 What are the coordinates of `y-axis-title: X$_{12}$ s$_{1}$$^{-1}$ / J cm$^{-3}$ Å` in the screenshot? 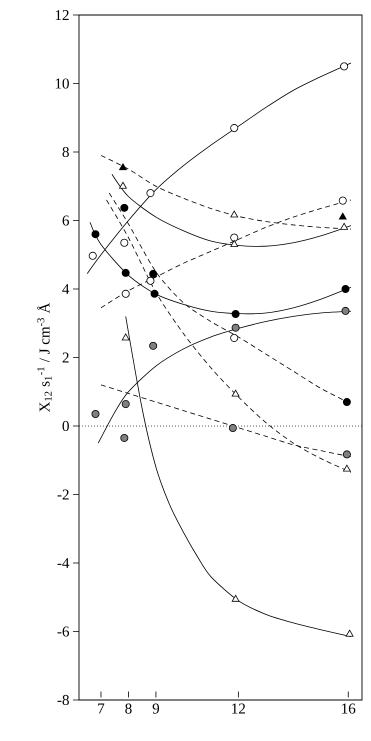 It's located at (44, 357).